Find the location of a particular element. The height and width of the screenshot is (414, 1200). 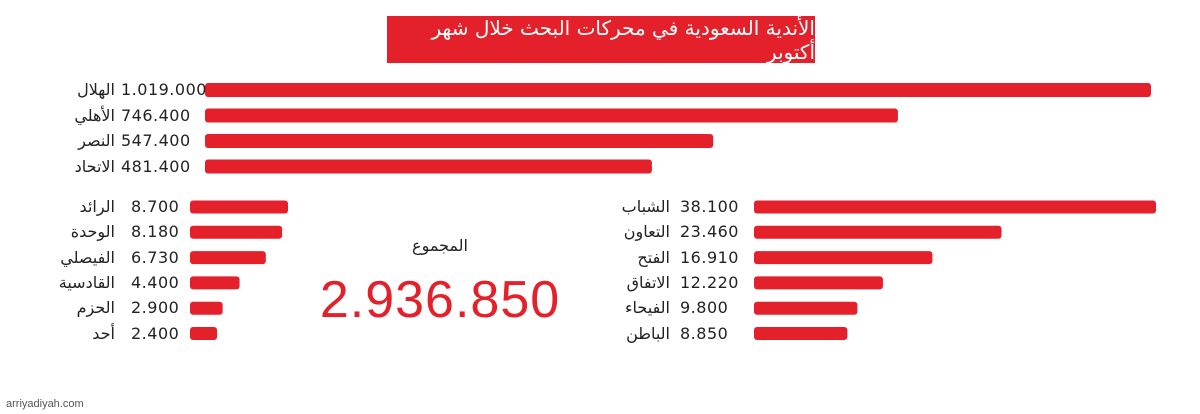

club-label-top-3: الاتحاد is located at coordinates (94, 166).